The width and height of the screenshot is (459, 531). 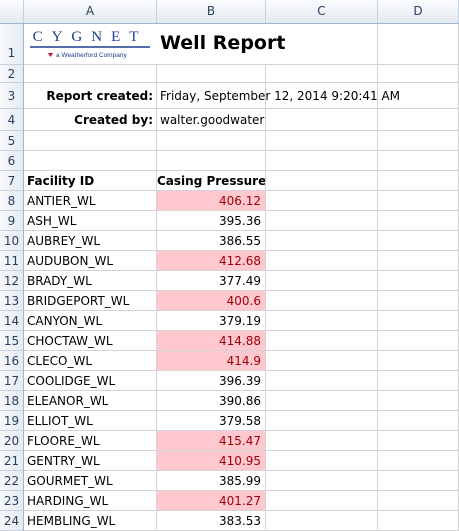 I want to click on facility-id-cell: CLECO_WL, so click(x=90, y=361).